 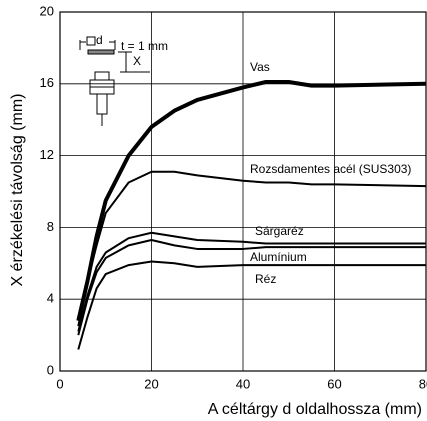 What do you see at coordinates (17, 190) in the screenshot?
I see `y-axis-label: X érzékelési távolság (mm)` at bounding box center [17, 190].